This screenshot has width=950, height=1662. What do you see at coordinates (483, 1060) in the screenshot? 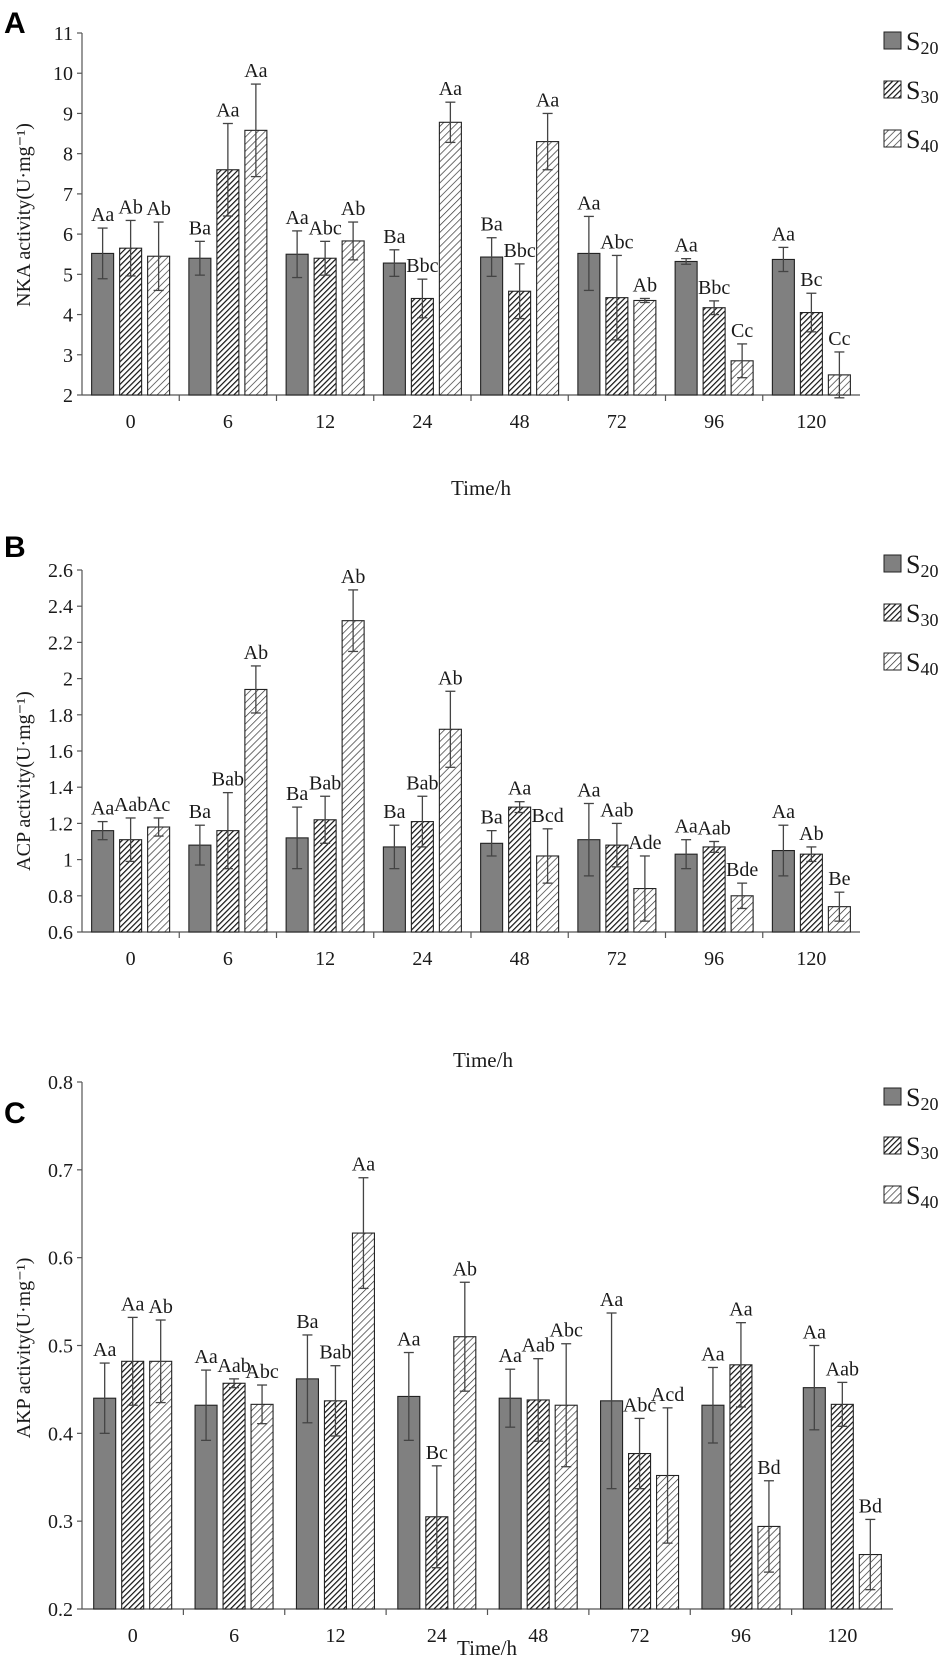
I see `x-axis-label: Time/h` at bounding box center [483, 1060].